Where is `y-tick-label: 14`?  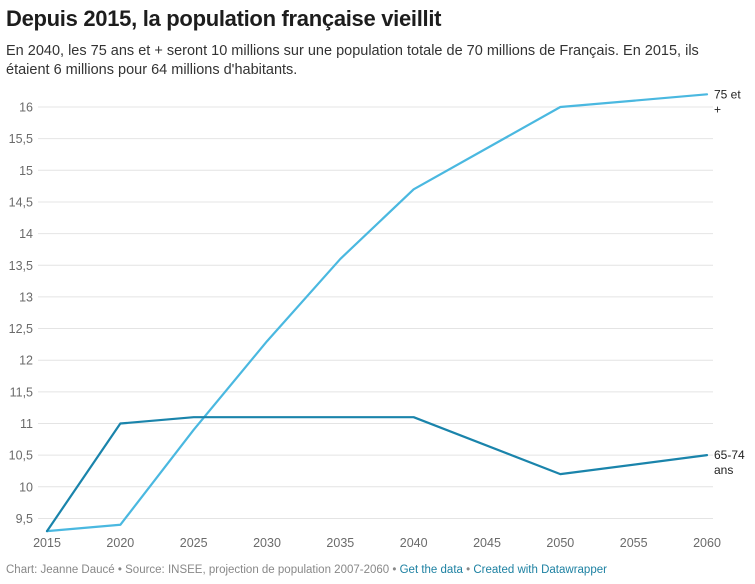
y-tick-label: 14 is located at coordinates (26, 234).